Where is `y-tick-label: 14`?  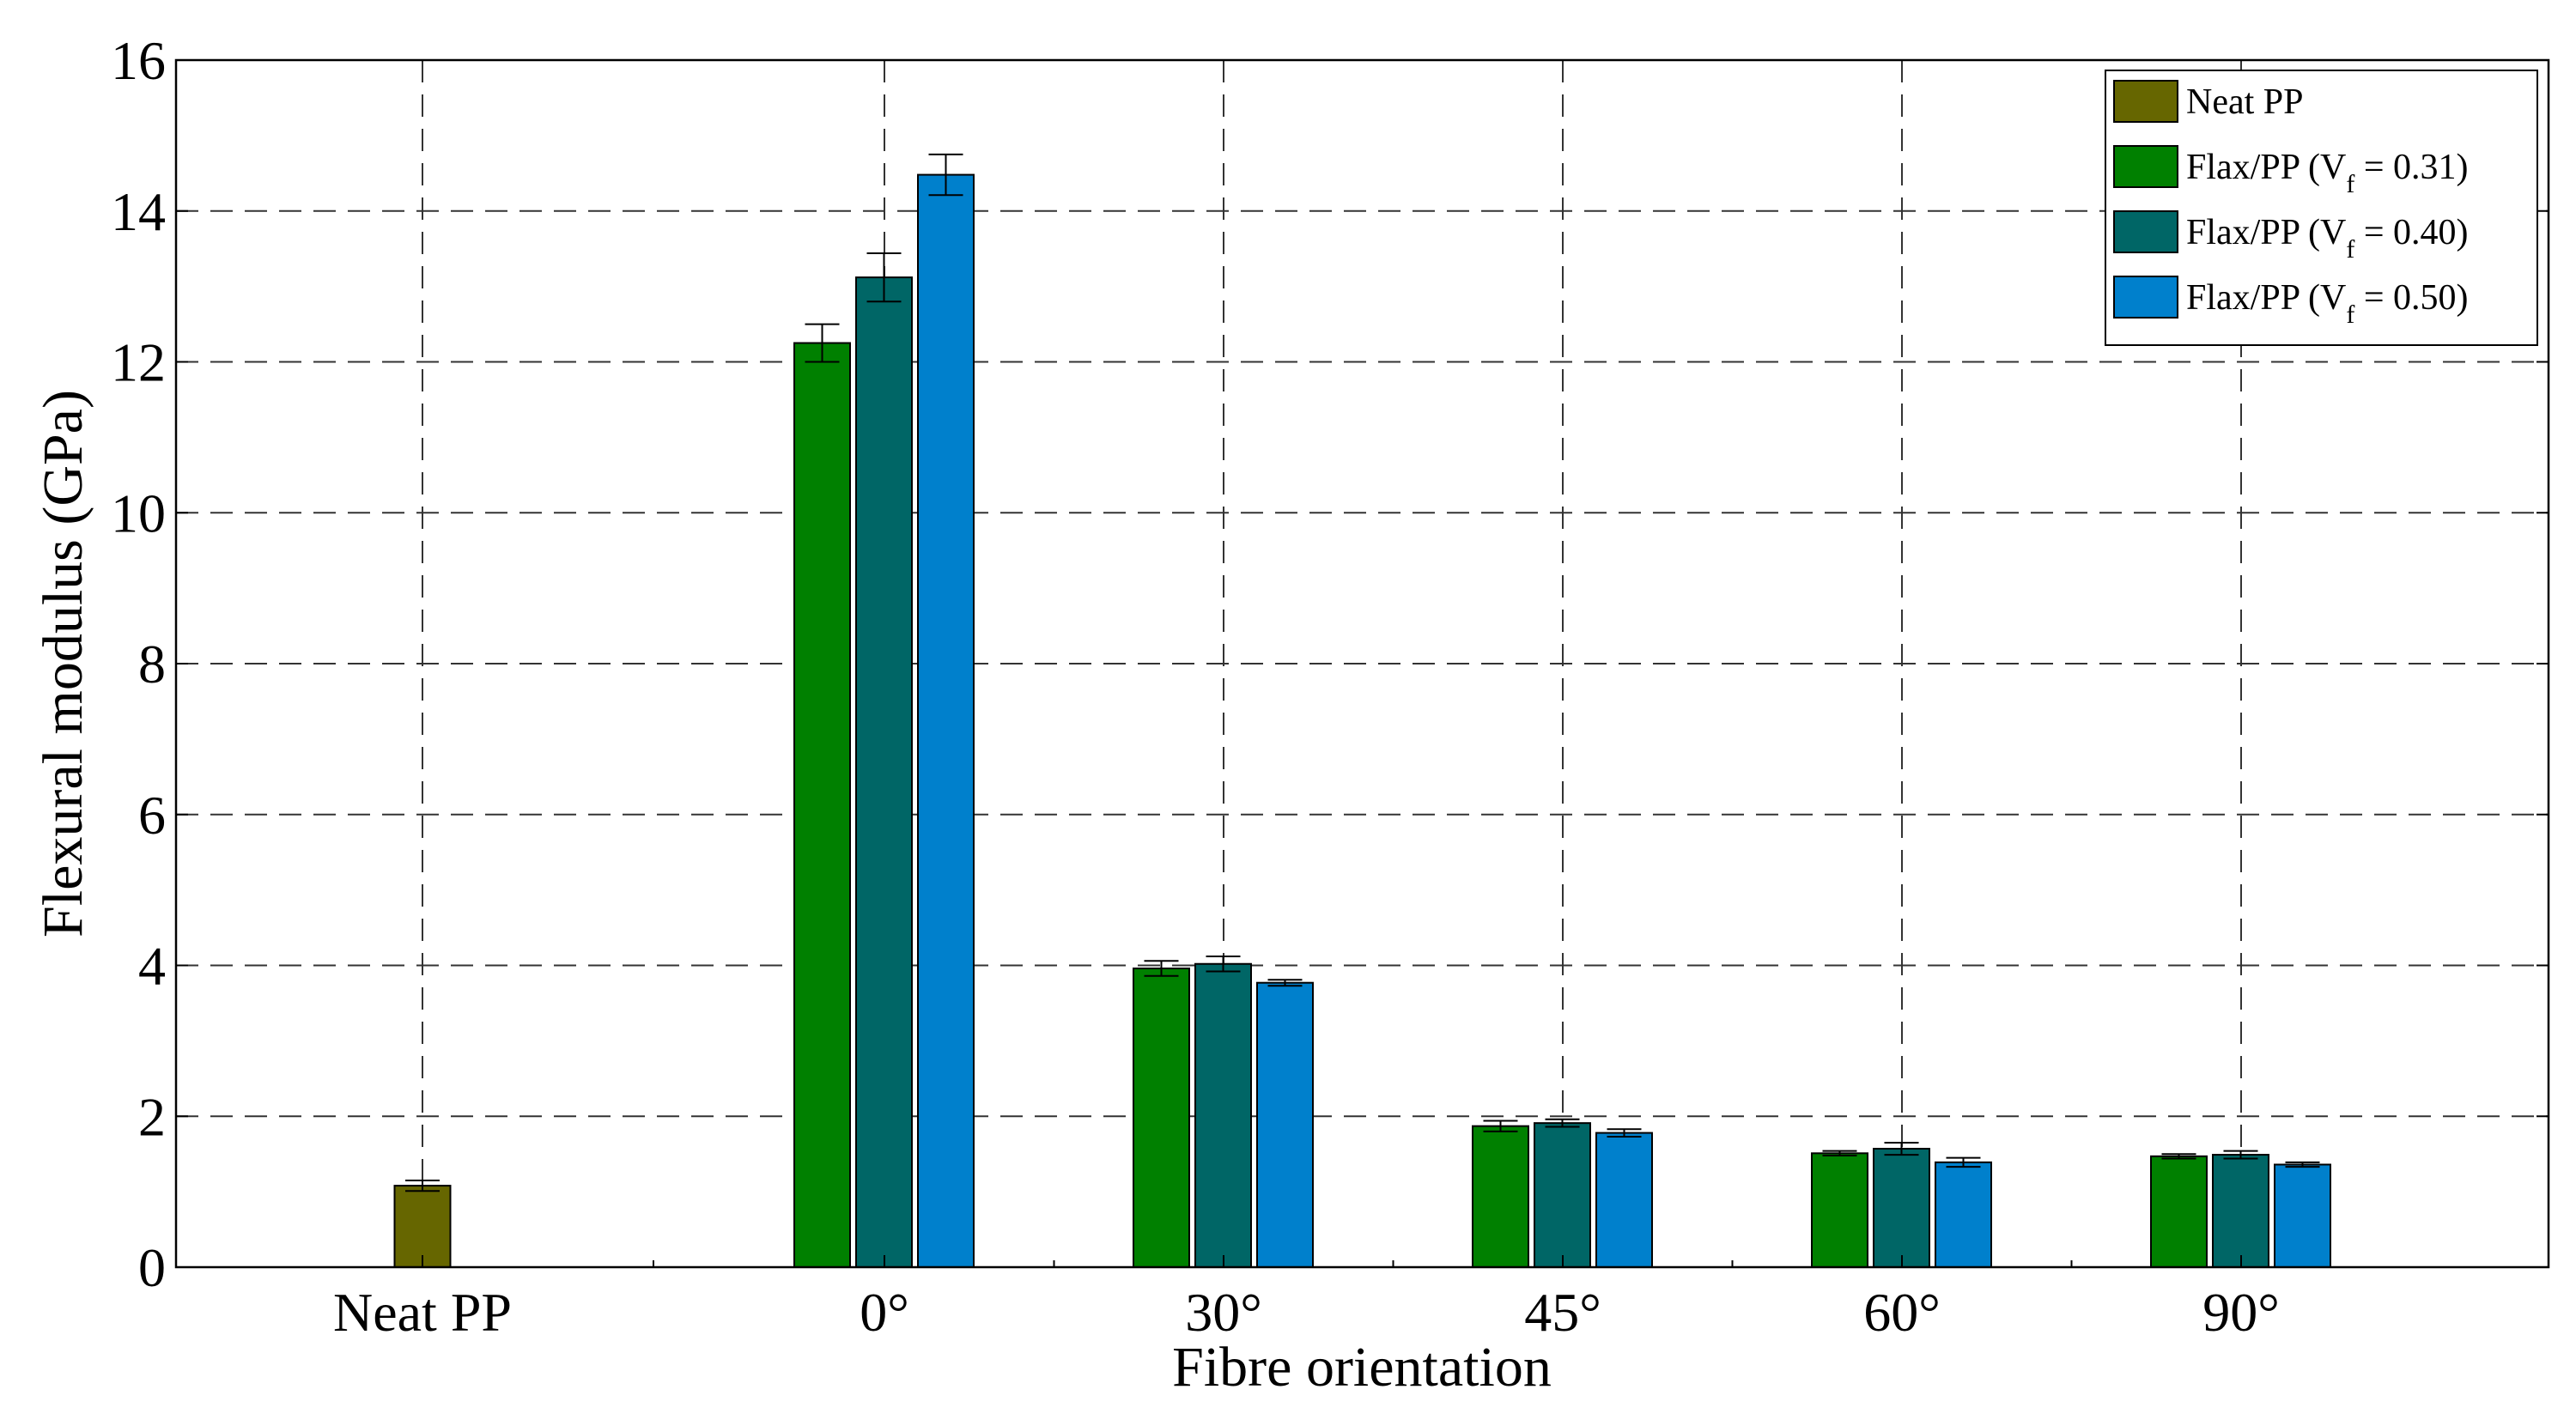 y-tick-label: 14 is located at coordinates (138, 211).